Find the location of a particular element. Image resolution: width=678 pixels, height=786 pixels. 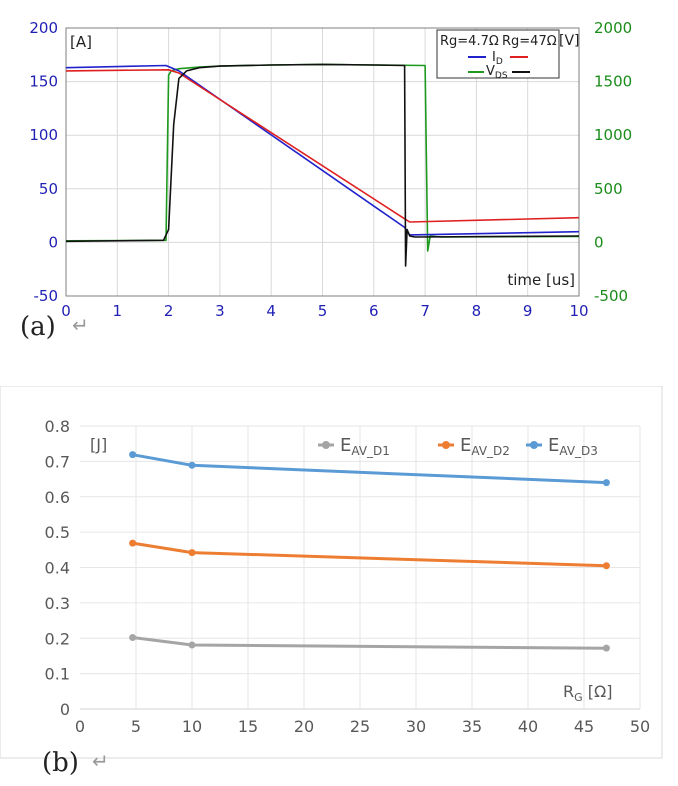

chart-a-x-tick: 8 is located at coordinates (477, 311).